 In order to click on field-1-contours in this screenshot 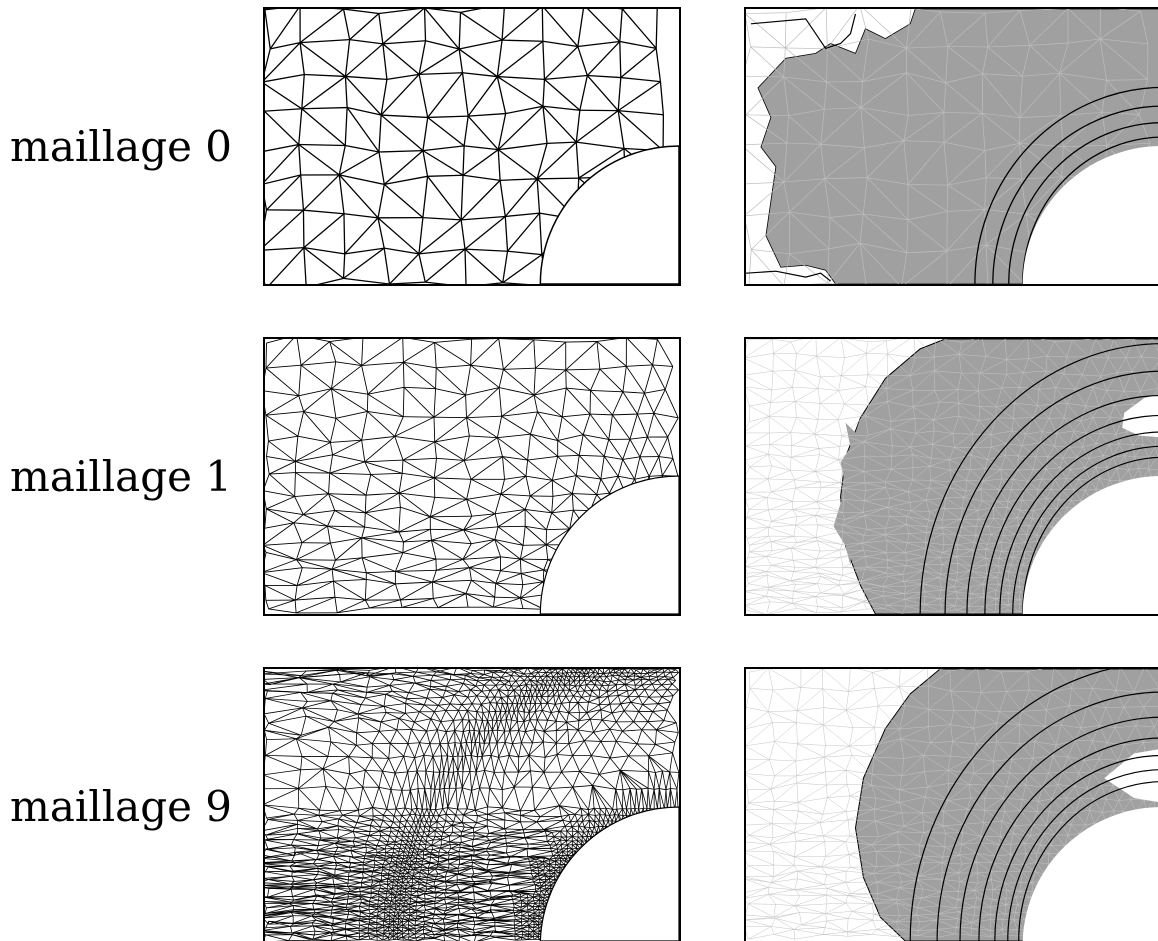, I will do `click(1038, 478)`.